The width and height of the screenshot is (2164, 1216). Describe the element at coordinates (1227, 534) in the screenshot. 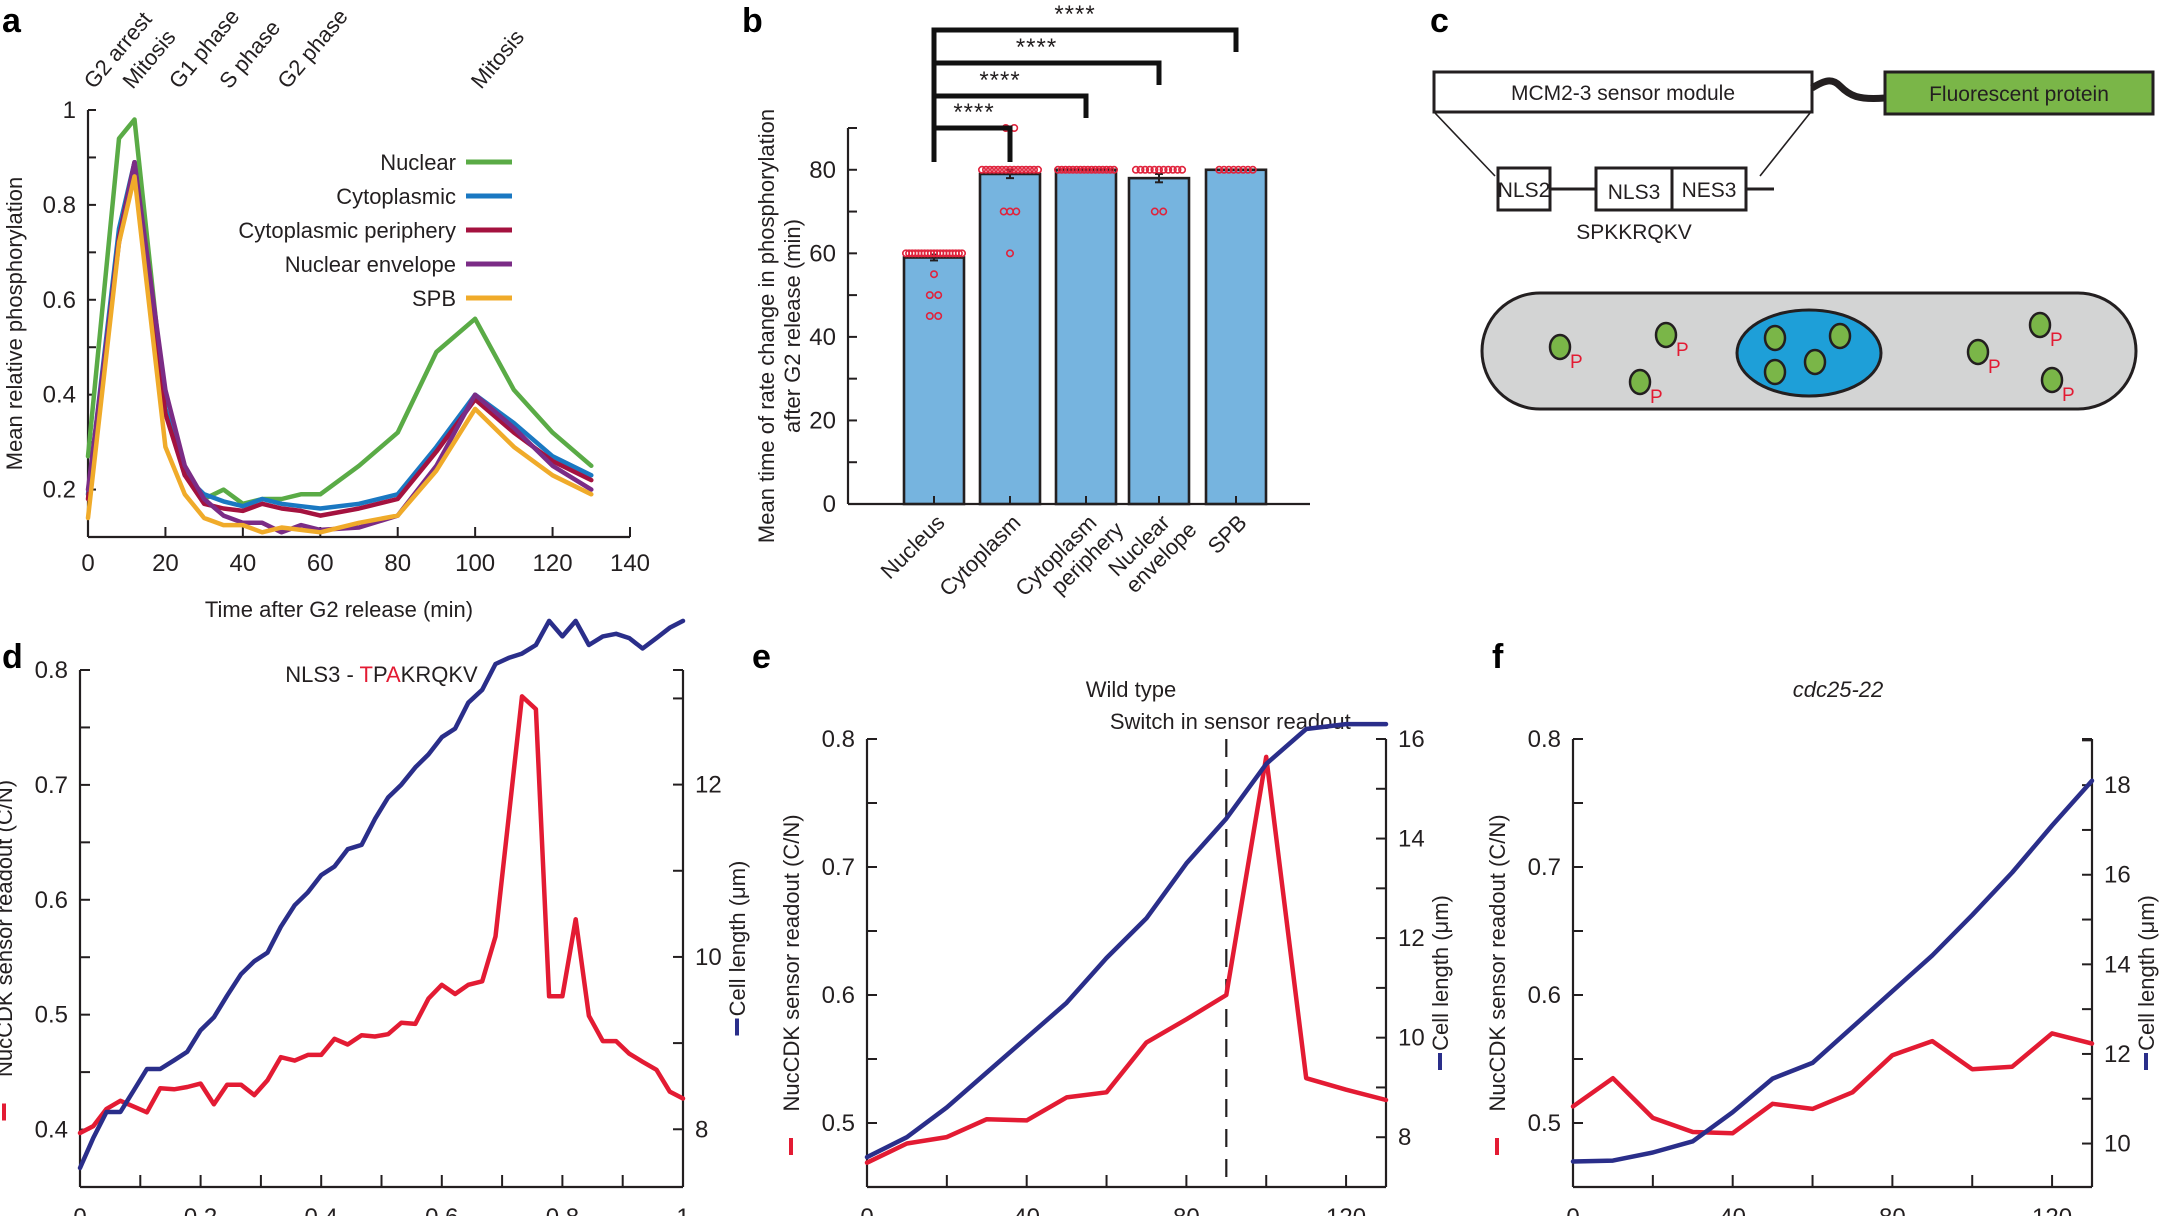

I see `x-tick-label: SPB` at that location.